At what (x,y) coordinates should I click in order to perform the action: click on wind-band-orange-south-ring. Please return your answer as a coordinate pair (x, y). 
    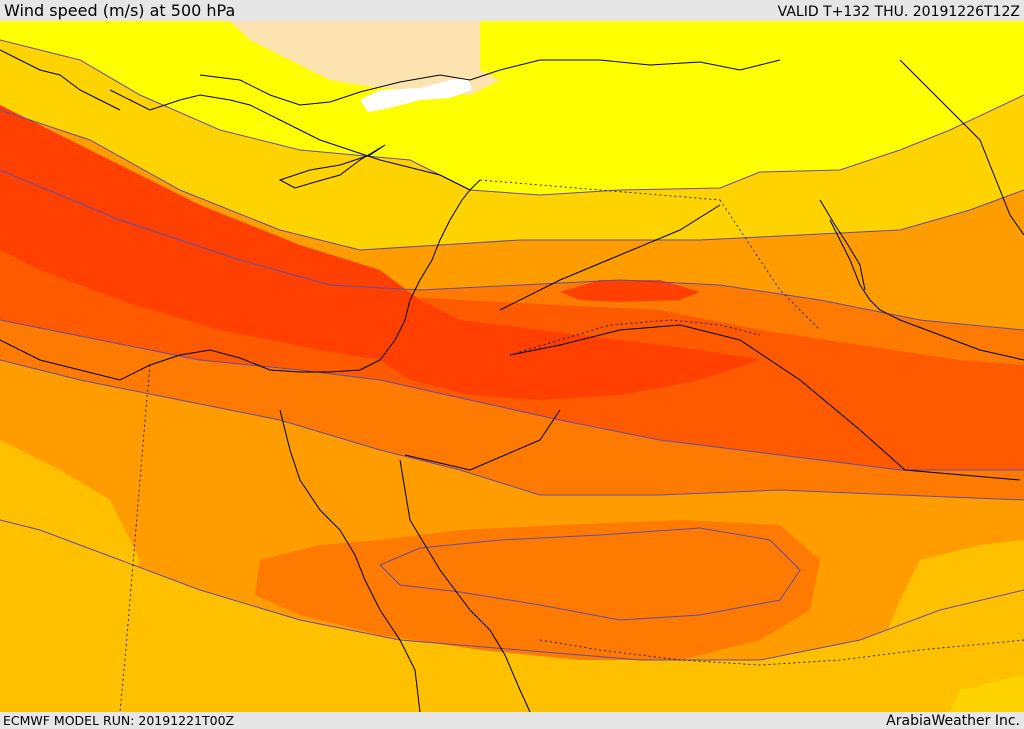
    Looking at the image, I should click on (537, 590).